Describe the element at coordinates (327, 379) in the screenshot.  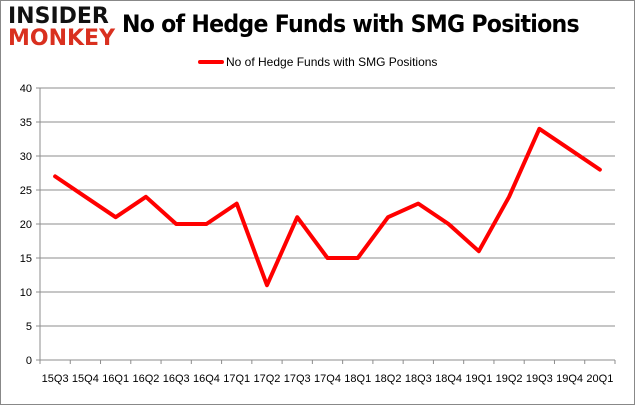
I see `x-tick-label: 17Q4` at that location.